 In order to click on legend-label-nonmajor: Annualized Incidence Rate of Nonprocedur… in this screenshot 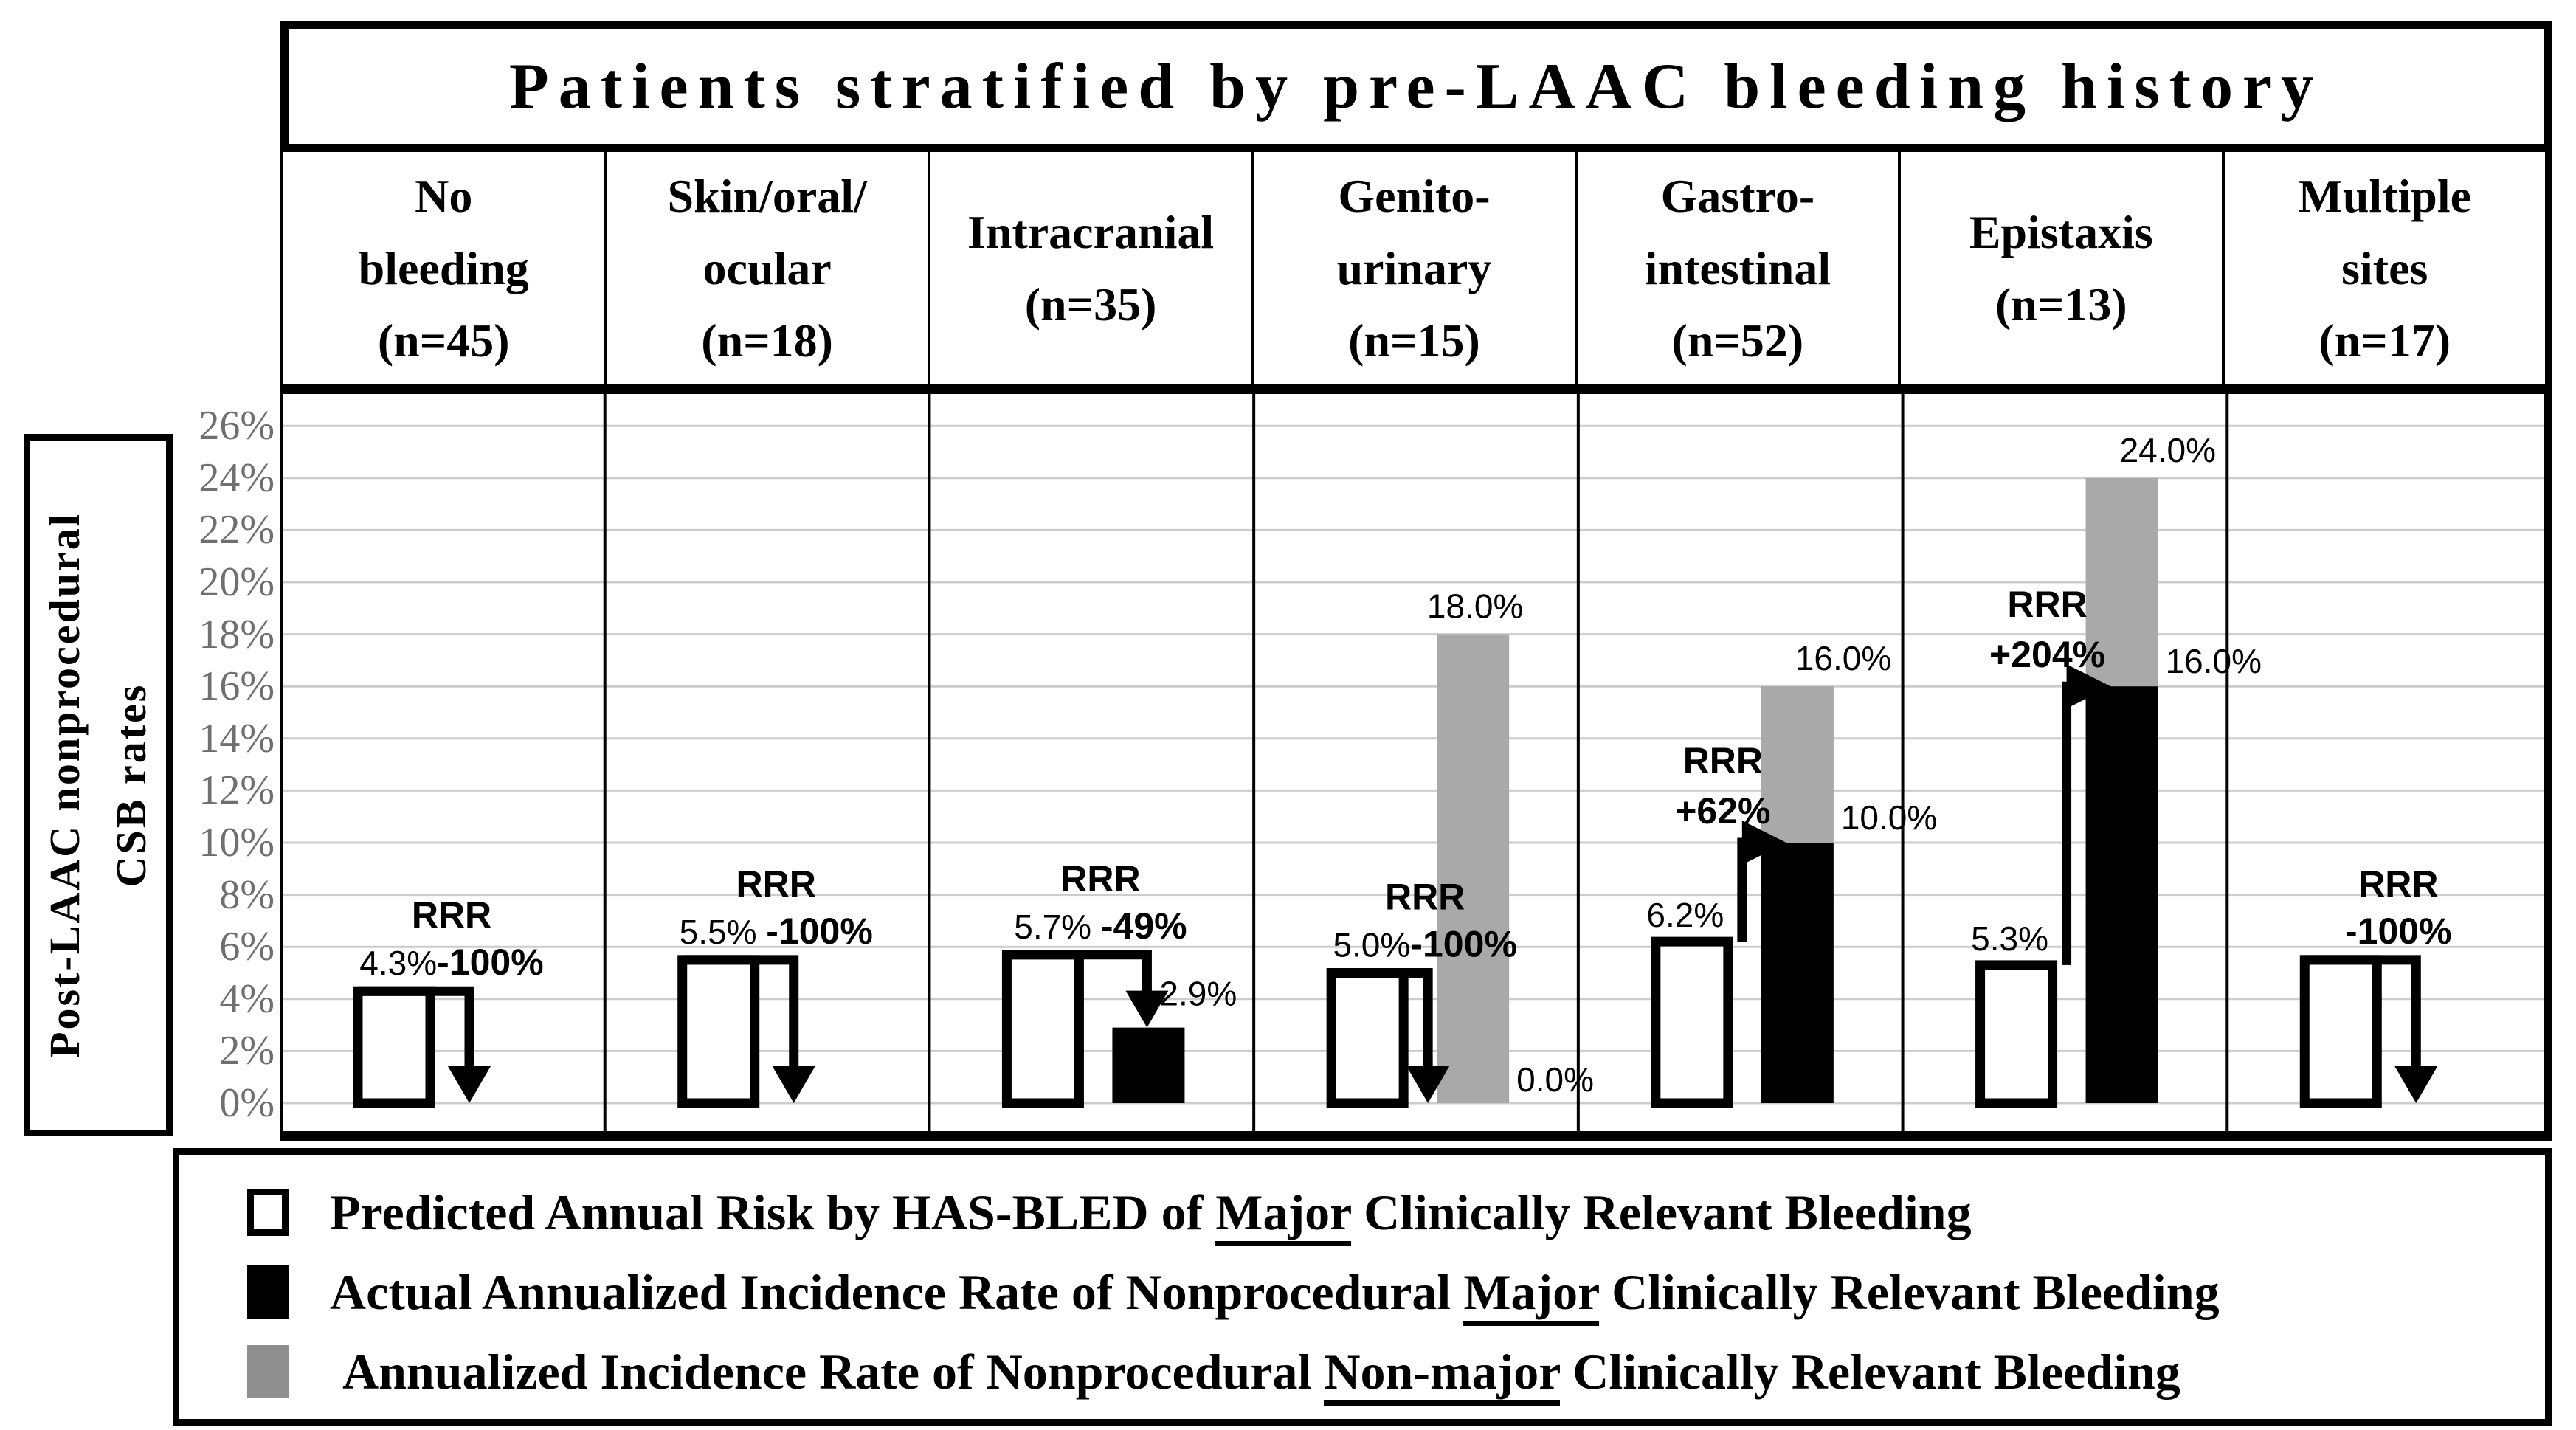, I will do `click(1255, 1374)`.